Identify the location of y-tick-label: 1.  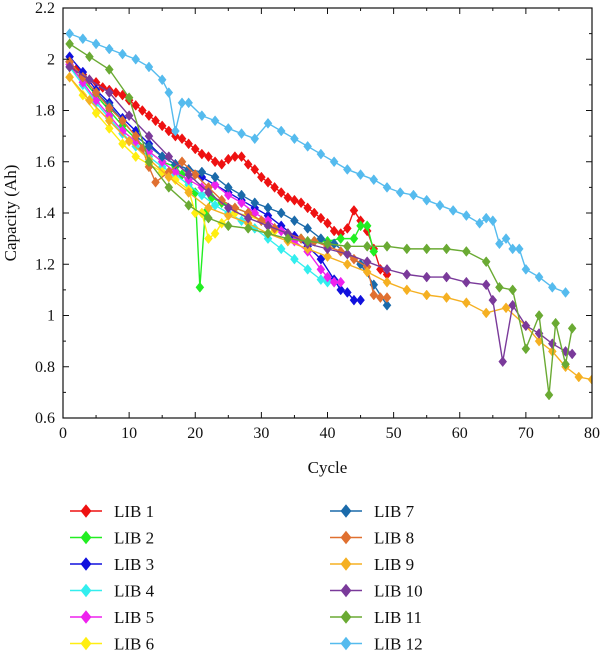
(51, 316).